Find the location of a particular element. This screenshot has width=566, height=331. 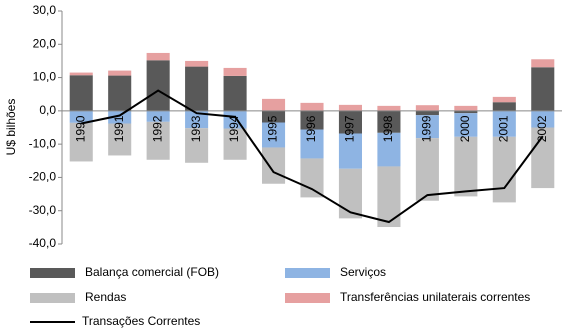

y-tick-label: 0,0 is located at coordinates (47, 110).